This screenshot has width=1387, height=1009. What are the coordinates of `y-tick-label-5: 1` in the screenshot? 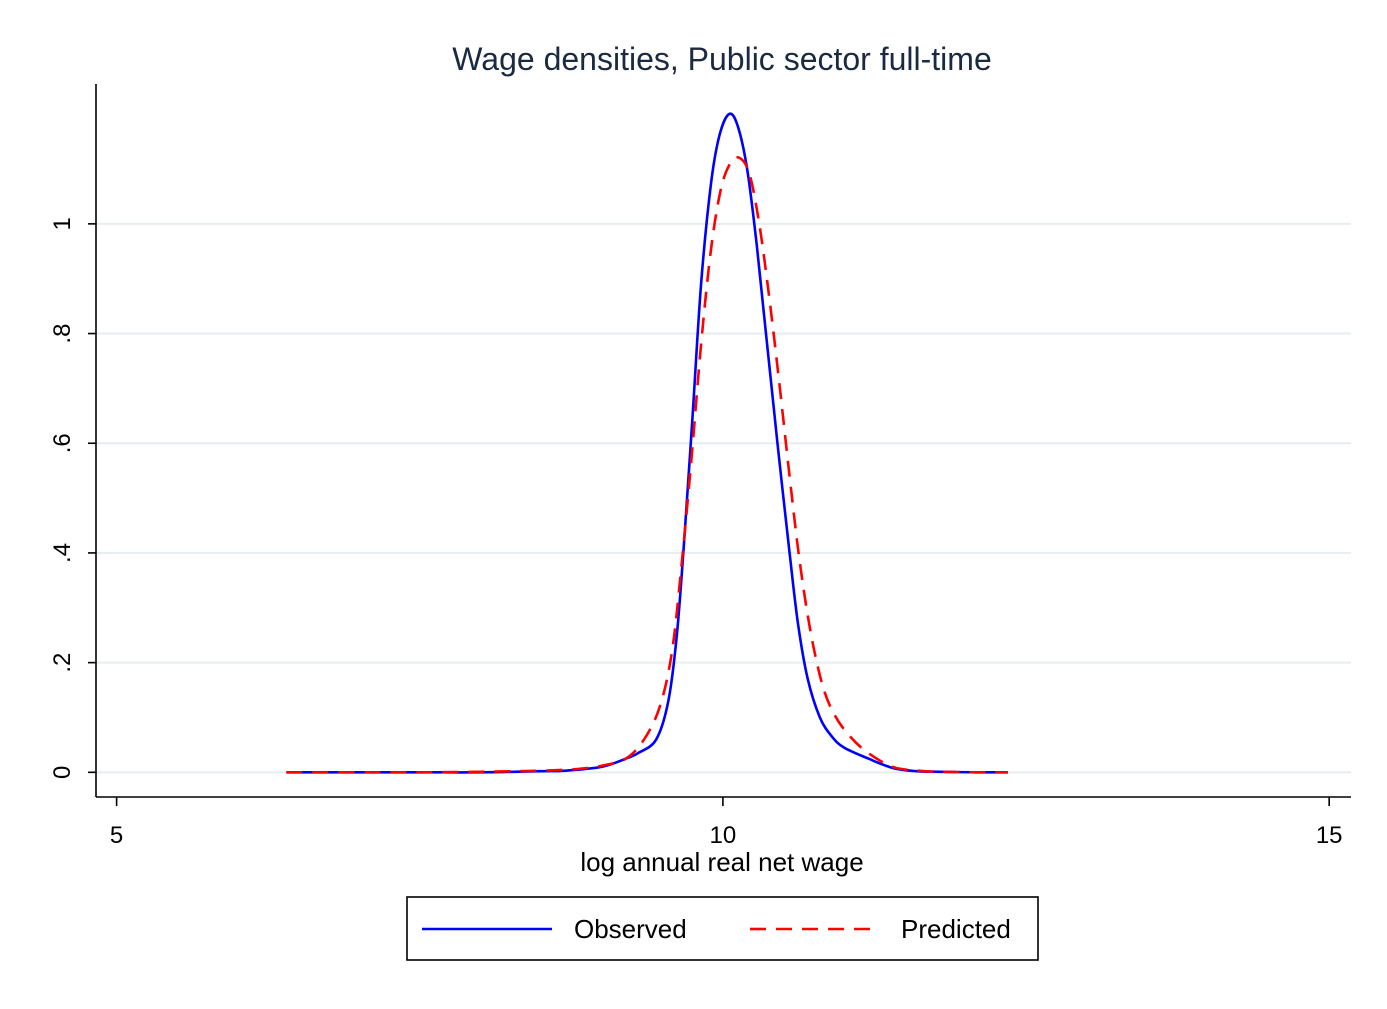 It's located at (62, 223).